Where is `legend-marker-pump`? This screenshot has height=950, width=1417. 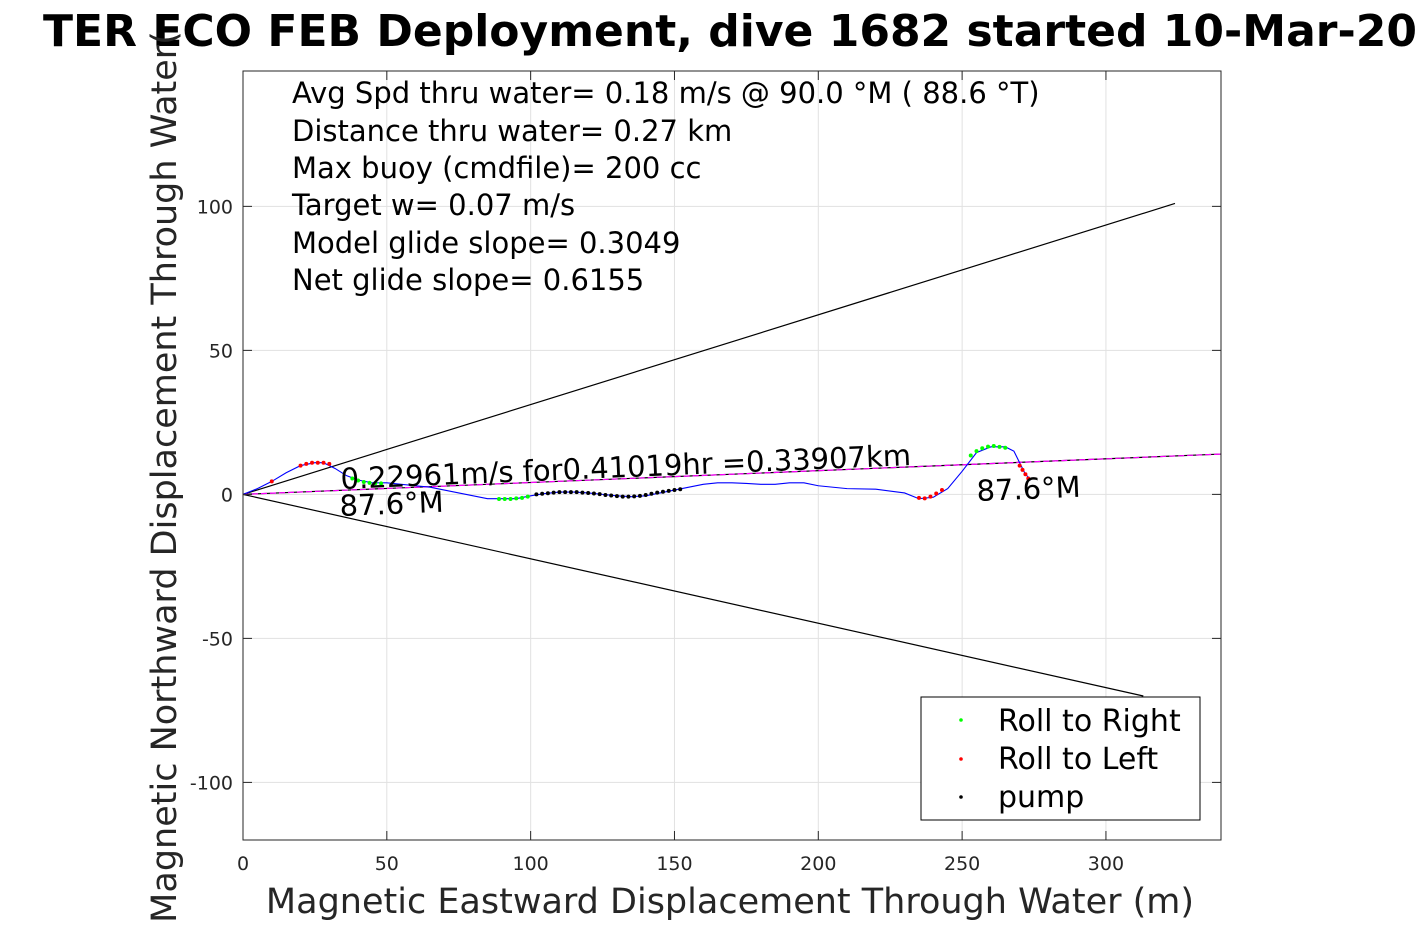
legend-marker-pump is located at coordinates (961, 797).